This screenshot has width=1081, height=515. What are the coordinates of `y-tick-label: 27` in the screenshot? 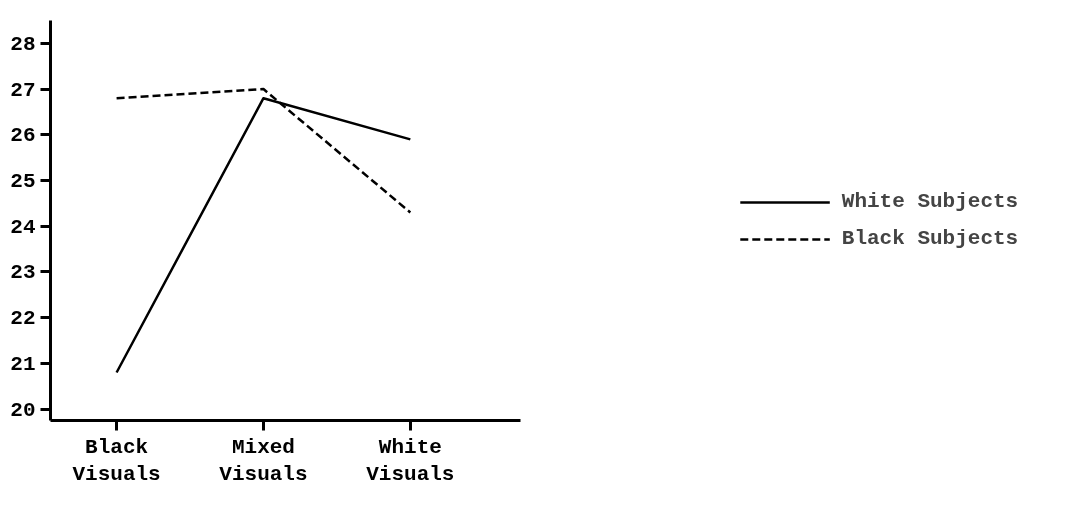 It's located at (23, 90).